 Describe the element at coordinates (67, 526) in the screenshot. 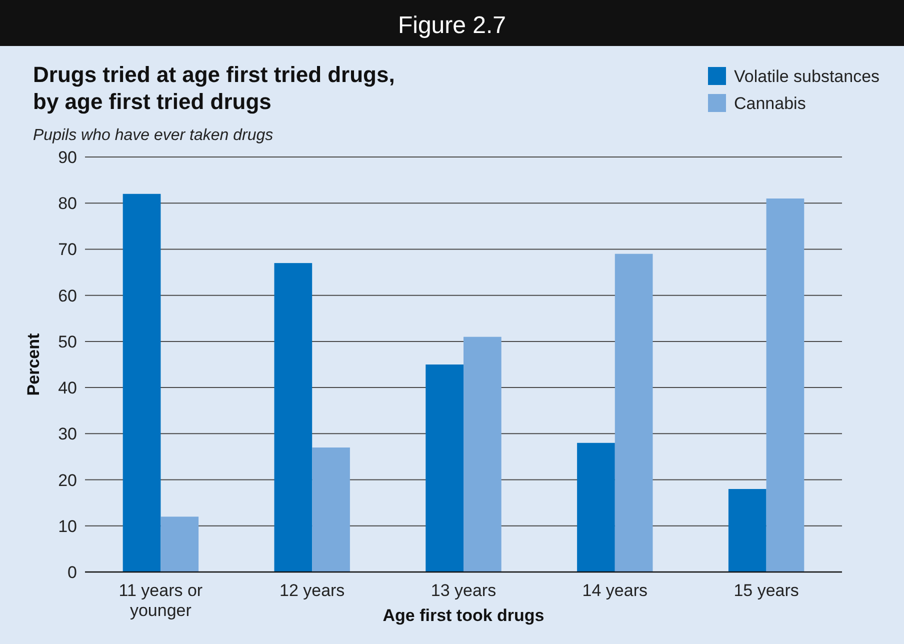

I see `y-tick-label: 10` at that location.